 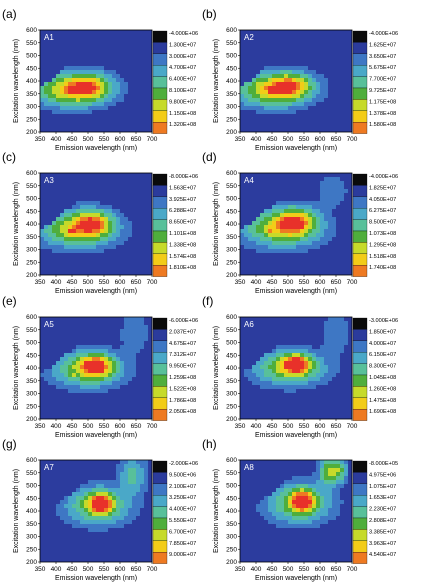 I want to click on y-tick-label: 250, so click(x=31, y=119).